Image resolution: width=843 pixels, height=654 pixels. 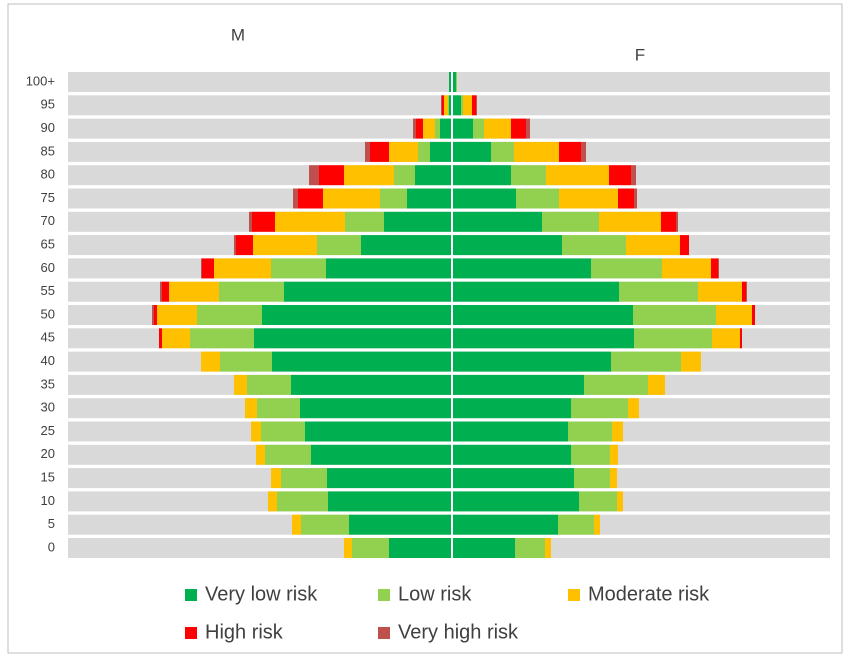 I want to click on legend-label: Very high risk, so click(x=458, y=632).